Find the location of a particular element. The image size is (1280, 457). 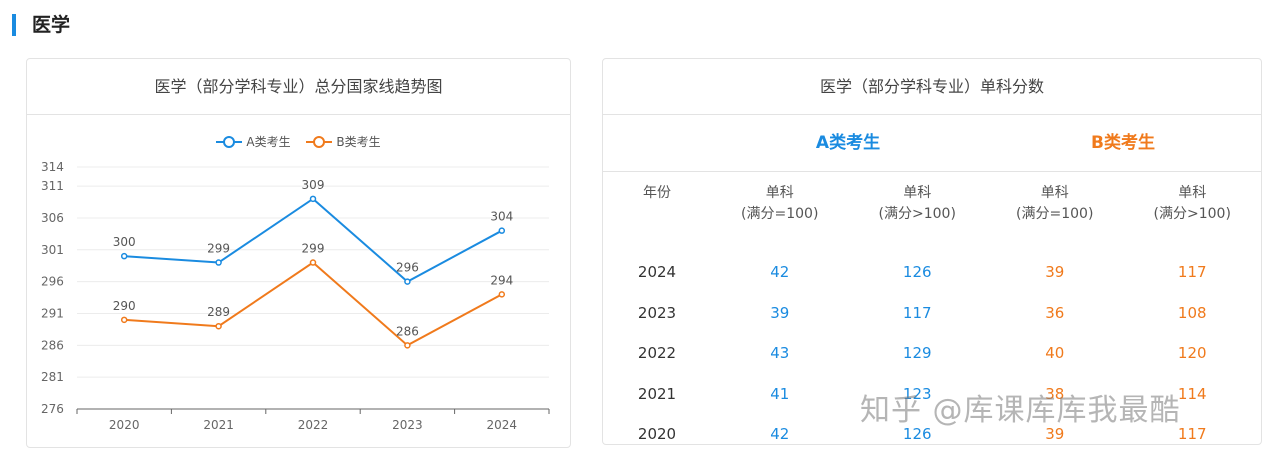

watermark: 知乎 @库课库库我最酷 is located at coordinates (1020, 410).